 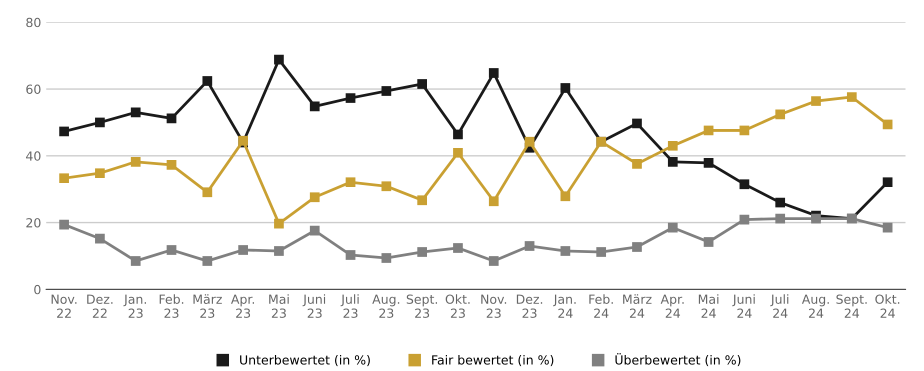 What do you see at coordinates (33, 23) in the screenshot?
I see `y-tick-label: 80` at bounding box center [33, 23].